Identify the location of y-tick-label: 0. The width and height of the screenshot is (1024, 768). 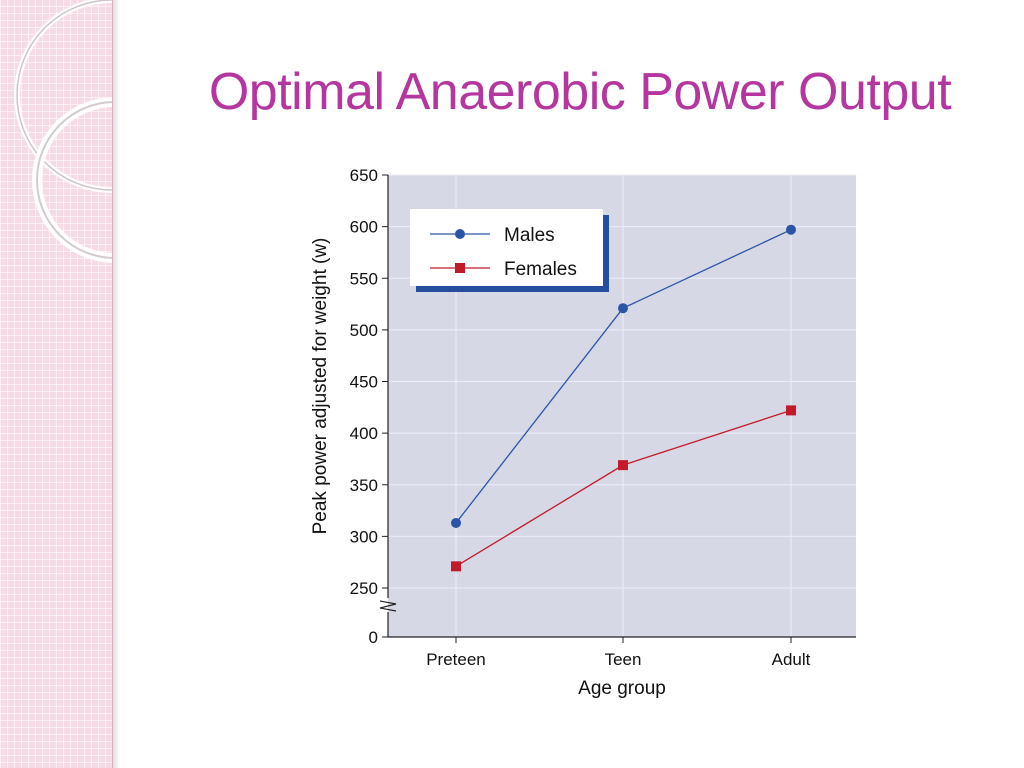
(373, 637).